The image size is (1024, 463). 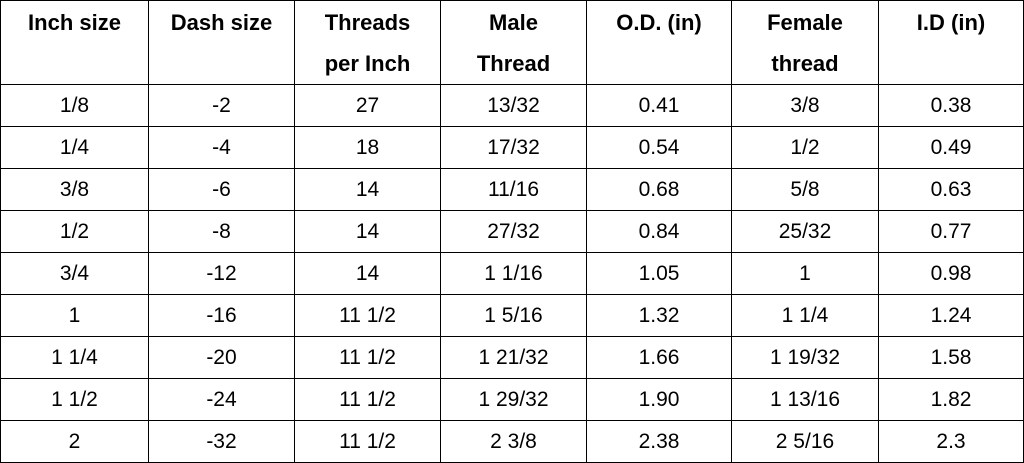 I want to click on dash-size-cell: -4, so click(x=221, y=147).